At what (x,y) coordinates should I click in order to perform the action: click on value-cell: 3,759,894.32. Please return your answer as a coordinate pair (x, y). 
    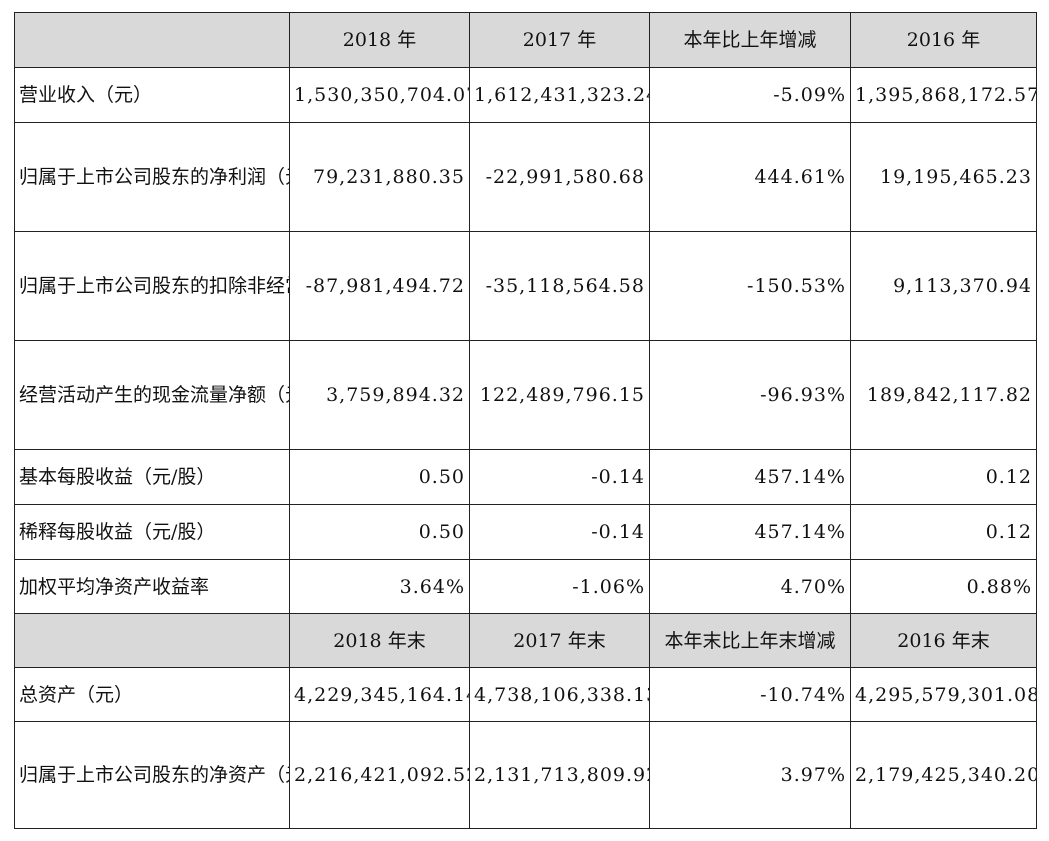
    Looking at the image, I should click on (379, 395).